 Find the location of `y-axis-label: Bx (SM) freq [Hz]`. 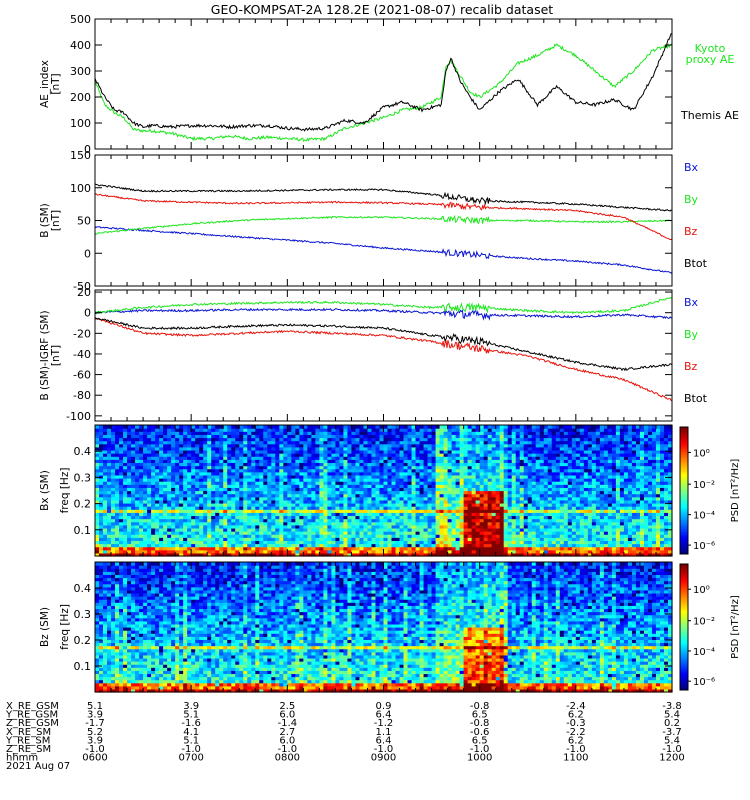

y-axis-label: Bx (SM) freq [Hz] is located at coordinates (55, 491).